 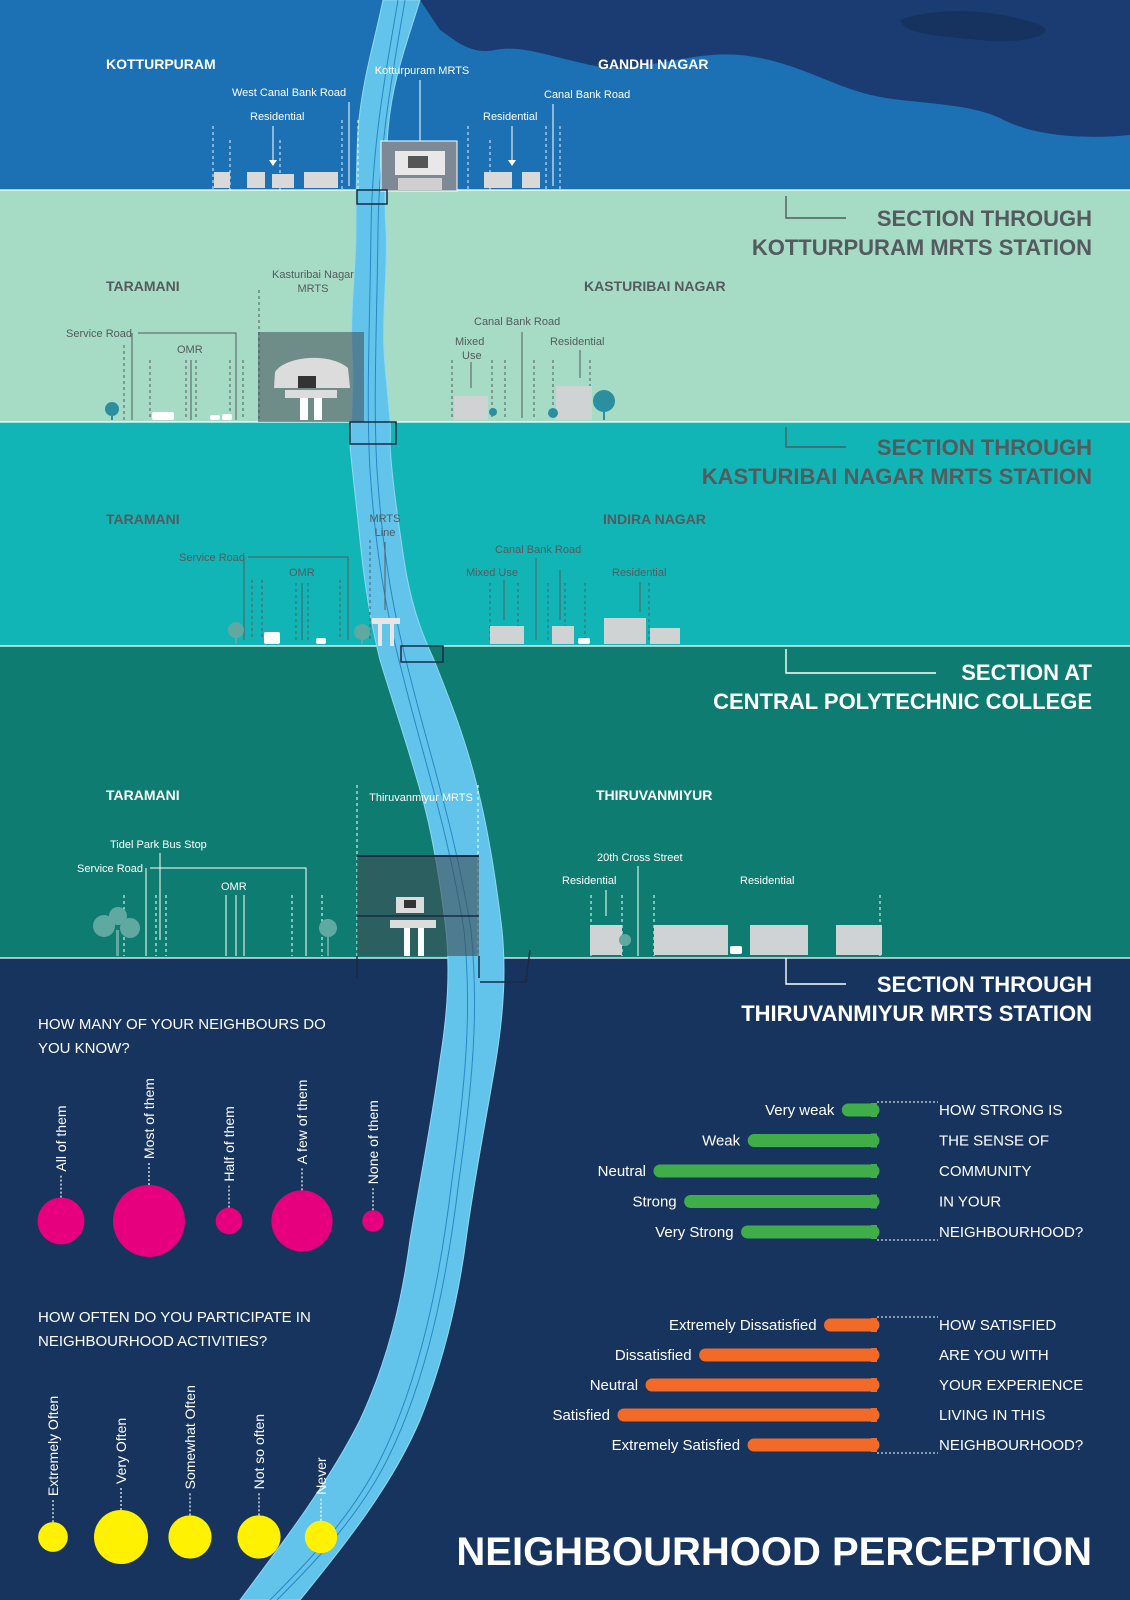 I want to click on bar-label: Extremely Dissatisfied, so click(x=743, y=1325).